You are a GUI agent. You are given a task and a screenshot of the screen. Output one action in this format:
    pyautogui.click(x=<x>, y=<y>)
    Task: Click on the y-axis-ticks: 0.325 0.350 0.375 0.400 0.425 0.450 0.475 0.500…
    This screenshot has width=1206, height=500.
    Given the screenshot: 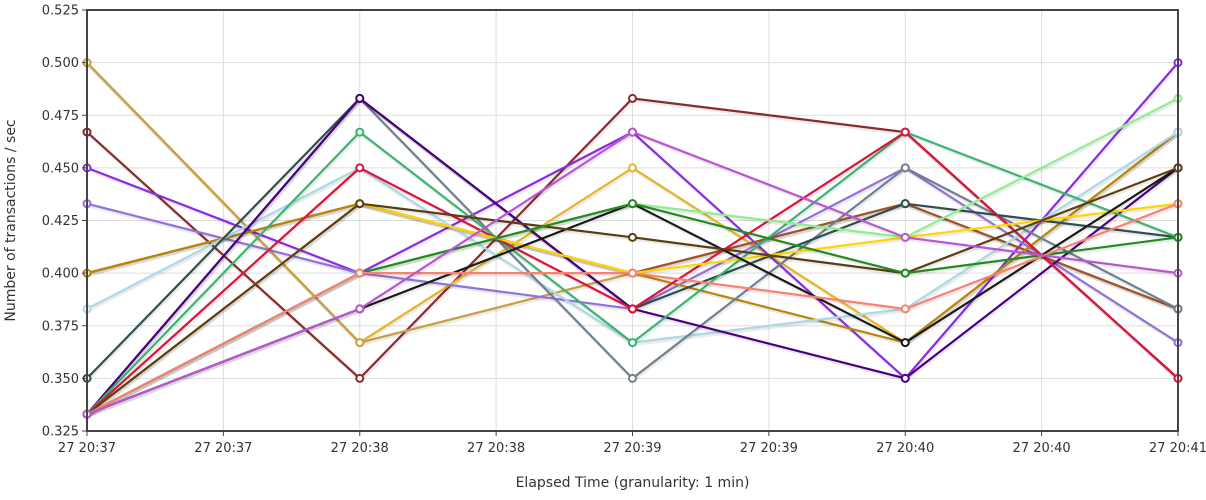 What is the action you would take?
    pyautogui.click(x=64, y=222)
    